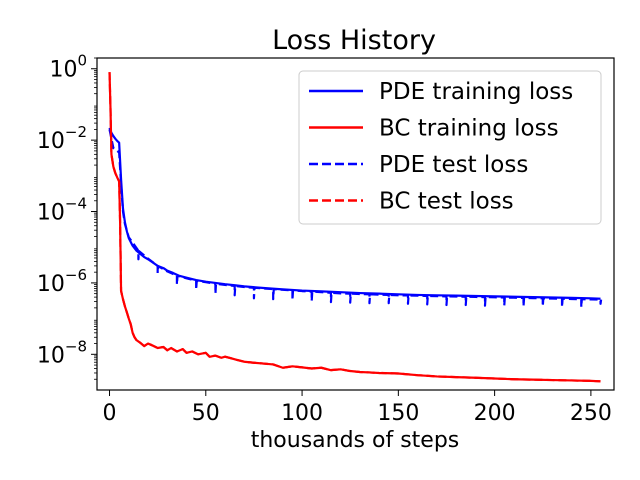  What do you see at coordinates (446, 202) in the screenshot?
I see `legend-label: BC test loss` at bounding box center [446, 202].